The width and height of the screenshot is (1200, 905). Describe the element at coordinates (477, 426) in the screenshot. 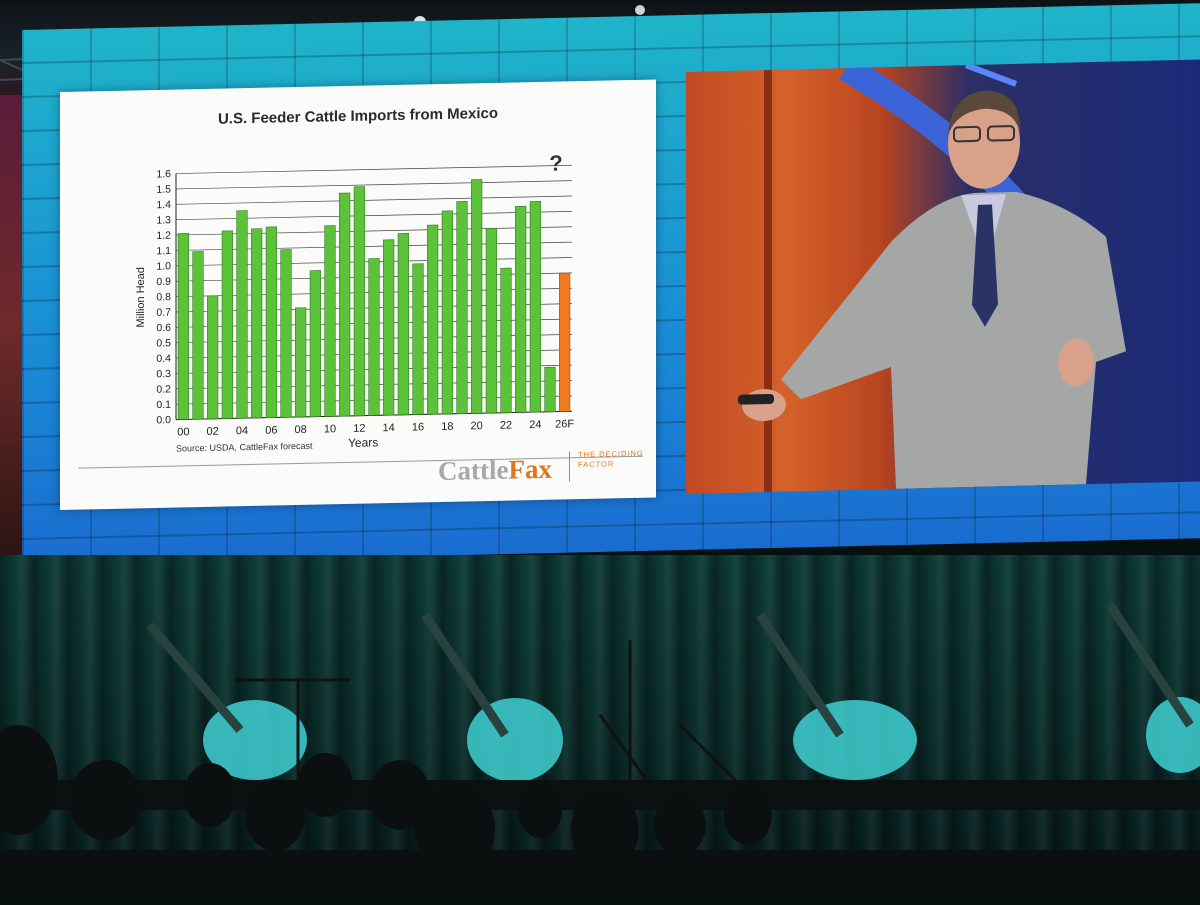

I see `x-tick-label: 20` at that location.